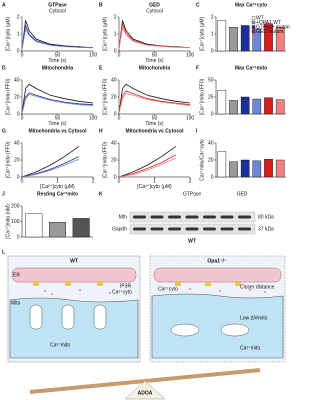  What do you see at coordinates (251, 5) in the screenshot?
I see `panel-title: Max Ca²⁺cyto` at bounding box center [251, 5].